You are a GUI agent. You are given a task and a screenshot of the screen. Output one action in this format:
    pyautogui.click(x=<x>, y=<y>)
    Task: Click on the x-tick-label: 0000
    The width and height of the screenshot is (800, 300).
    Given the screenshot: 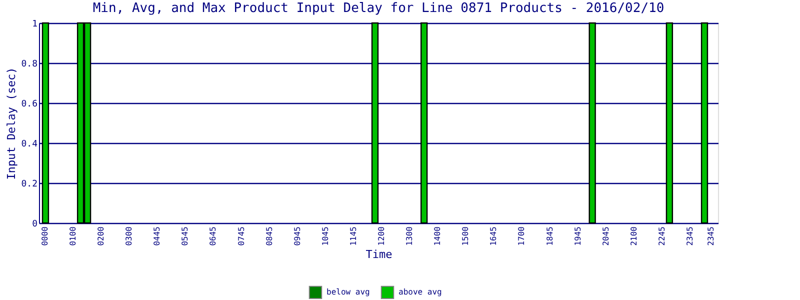 What is the action you would take?
    pyautogui.click(x=45, y=236)
    